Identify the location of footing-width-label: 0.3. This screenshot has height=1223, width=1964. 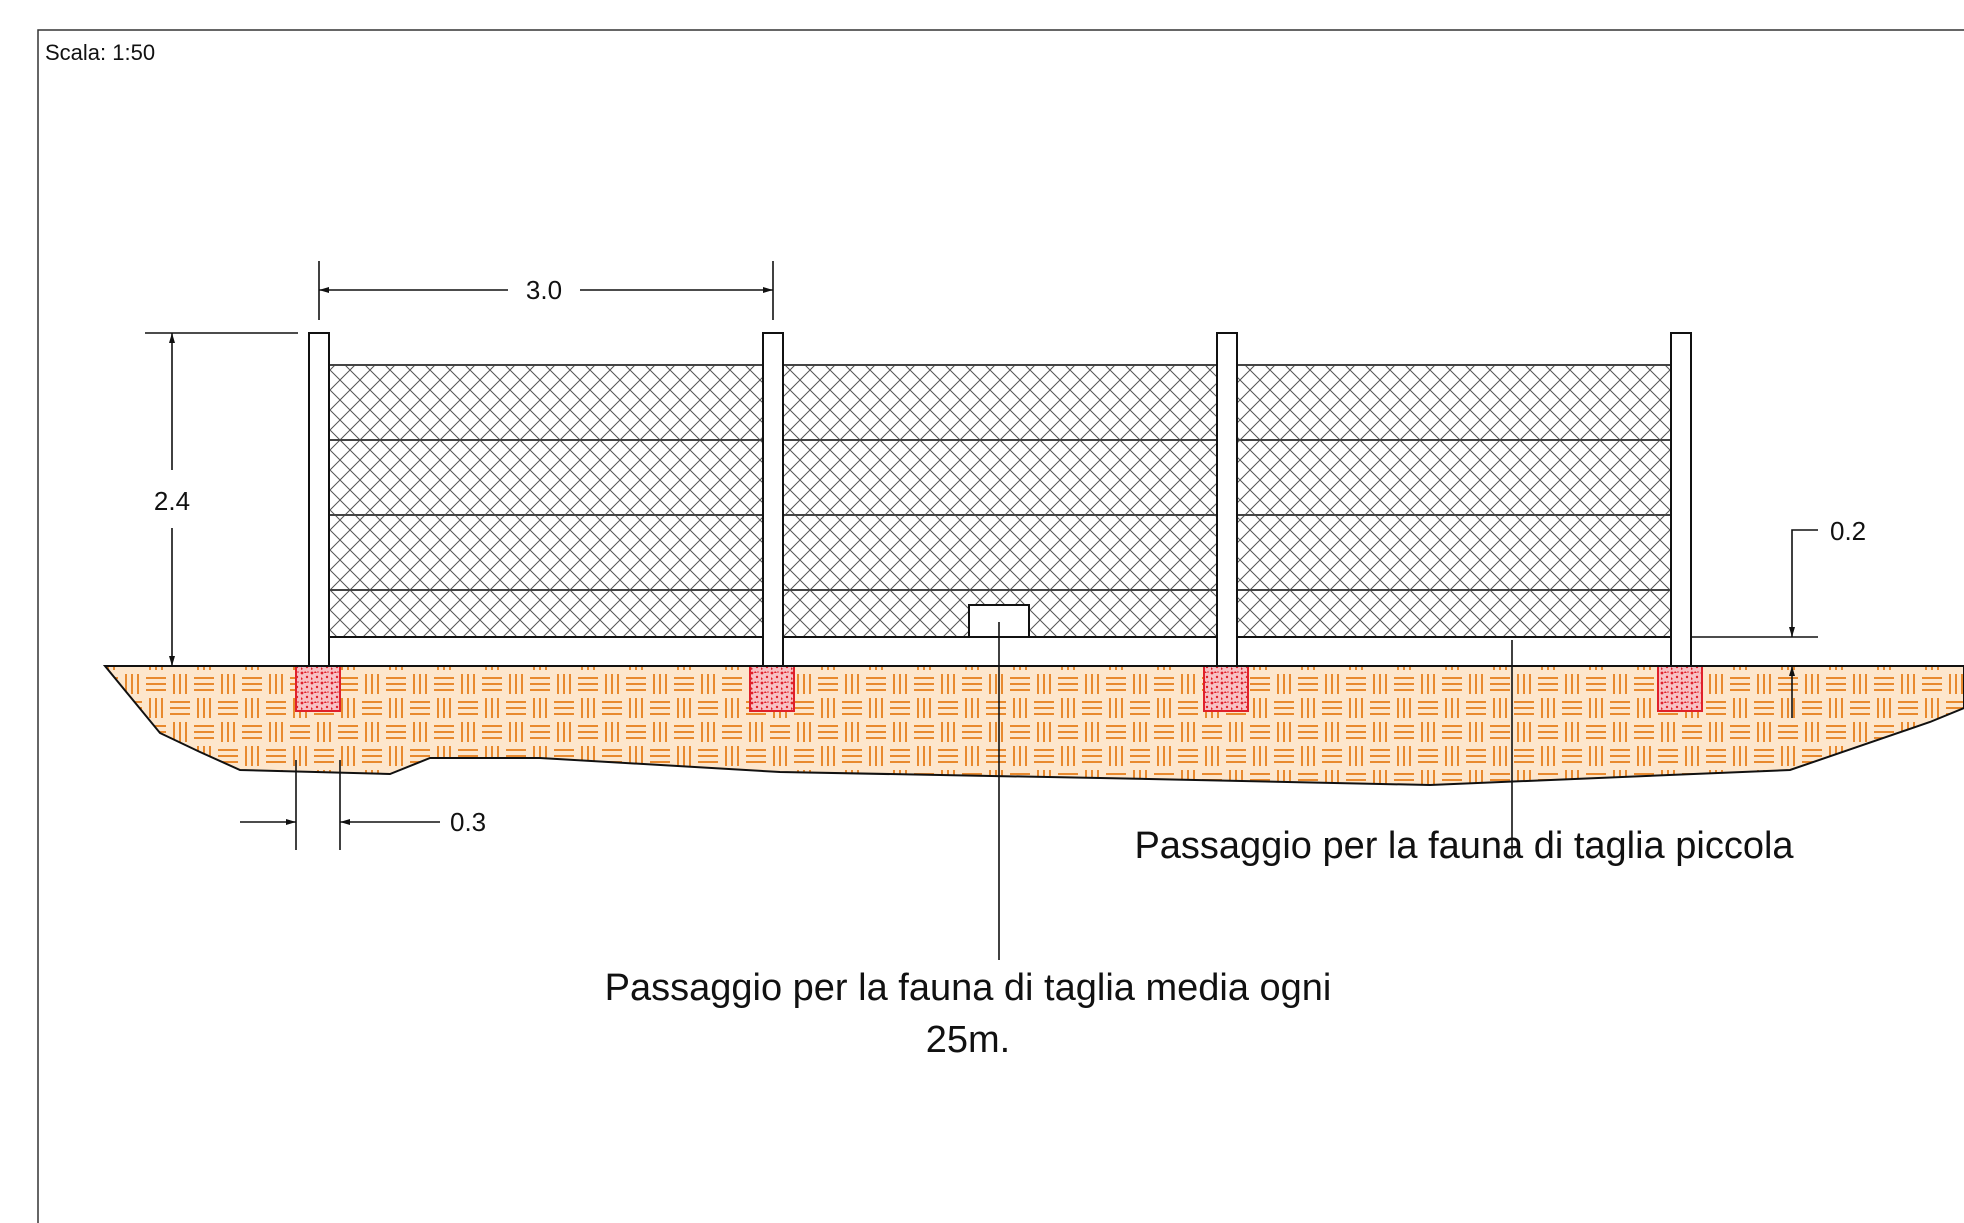
(468, 822).